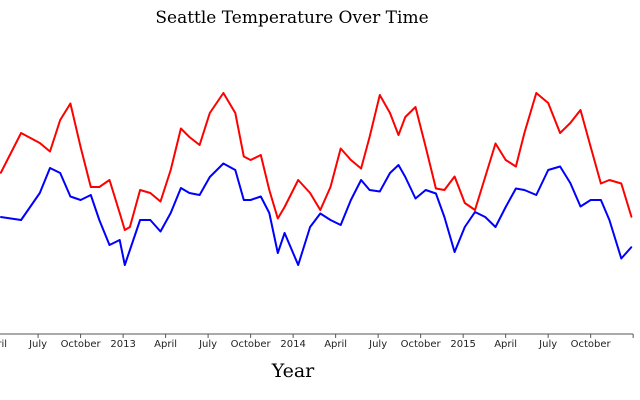 The width and height of the screenshot is (640, 400). What do you see at coordinates (462, 344) in the screenshot?
I see `x-tick-label: 2015` at bounding box center [462, 344].